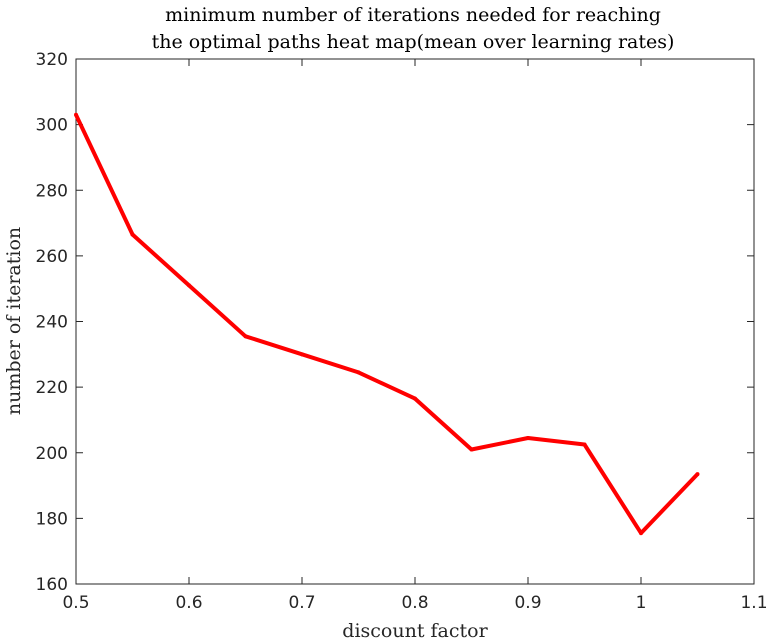  What do you see at coordinates (753, 603) in the screenshot?
I see `x-tick-label: 1.1` at bounding box center [753, 603].